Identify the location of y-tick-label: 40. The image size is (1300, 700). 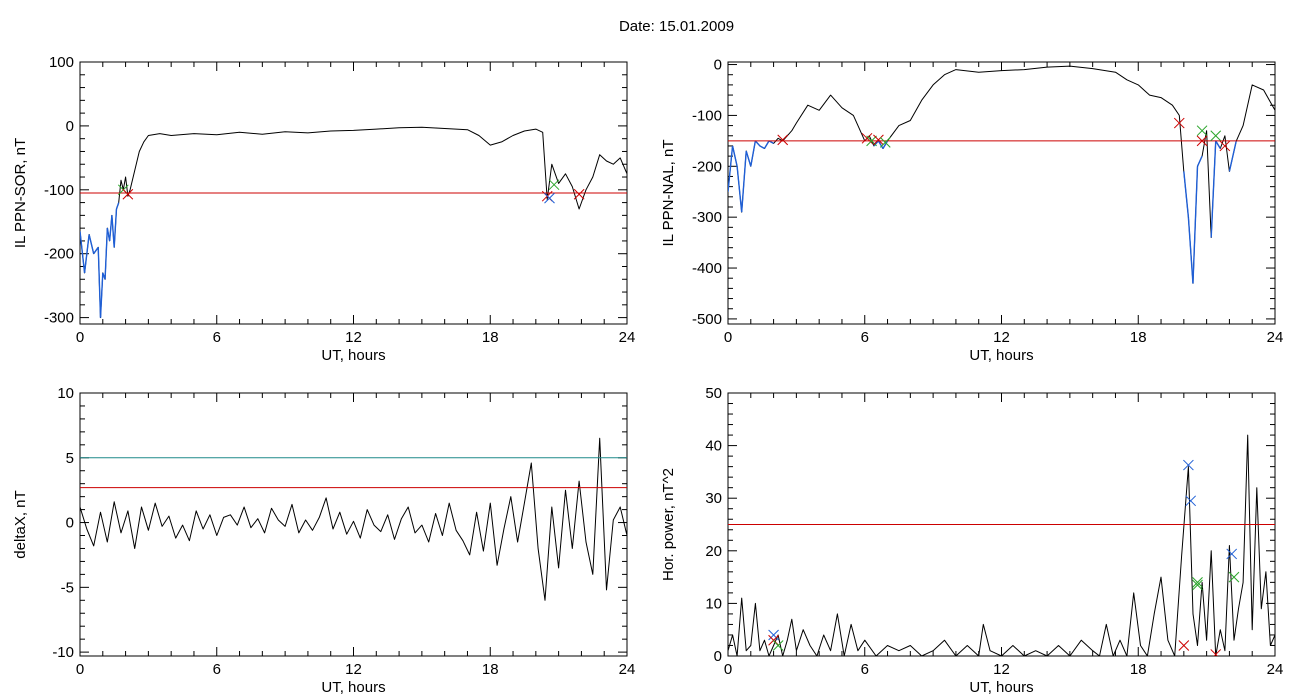
(713, 446).